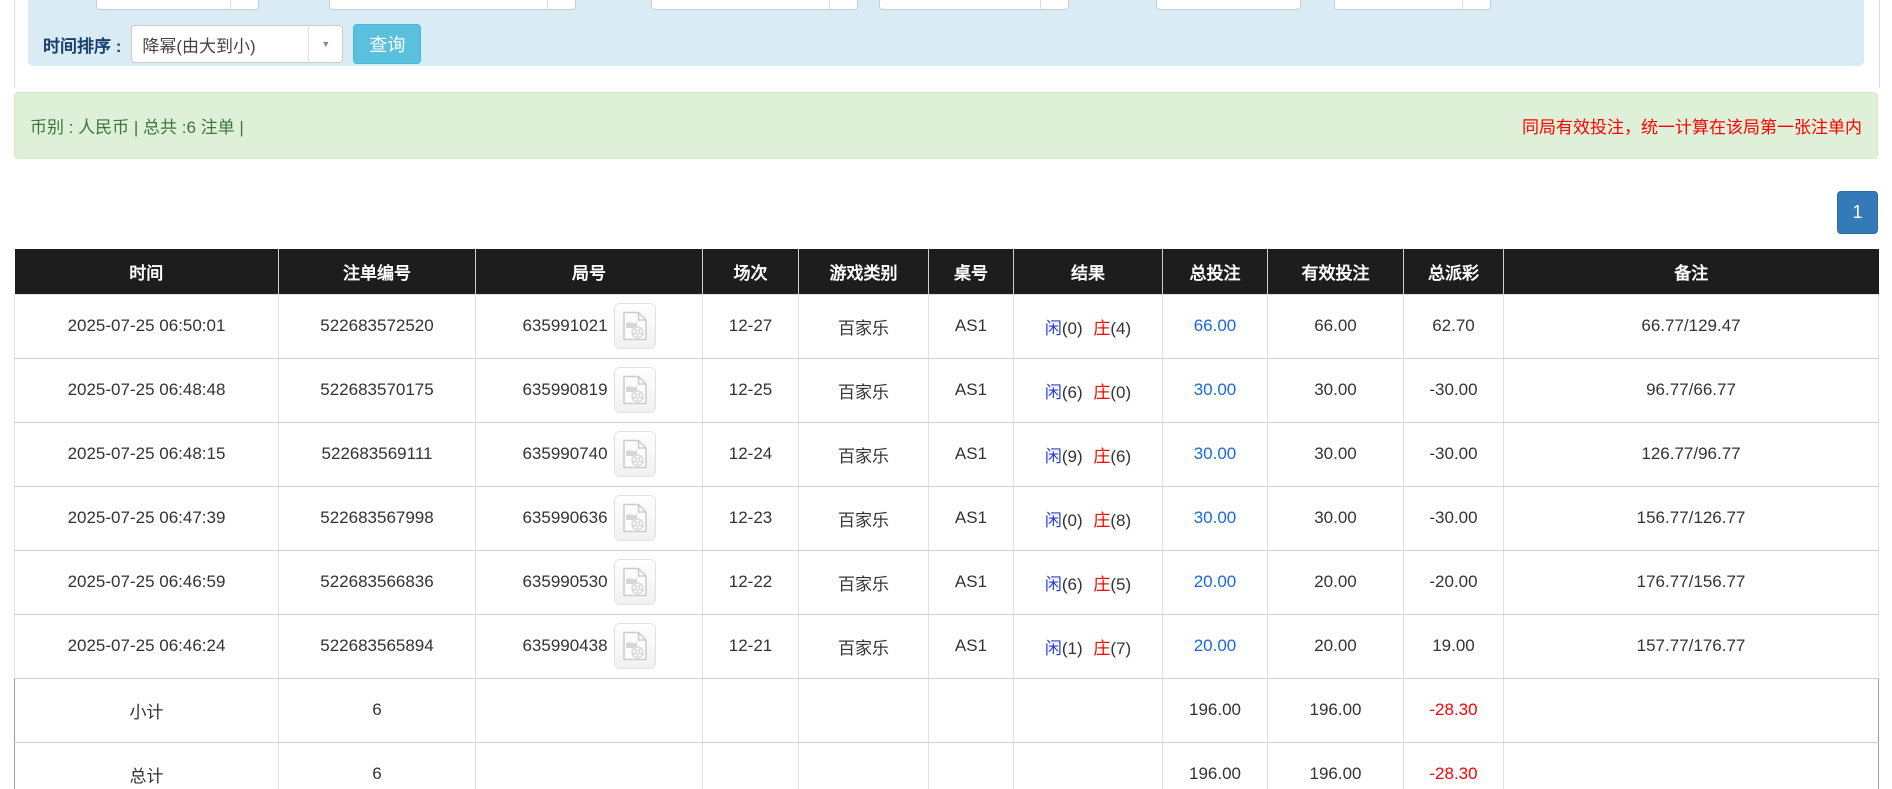 This screenshot has width=1892, height=789. What do you see at coordinates (1335, 646) in the screenshot?
I see `cell-valid-bet: 20.00` at bounding box center [1335, 646].